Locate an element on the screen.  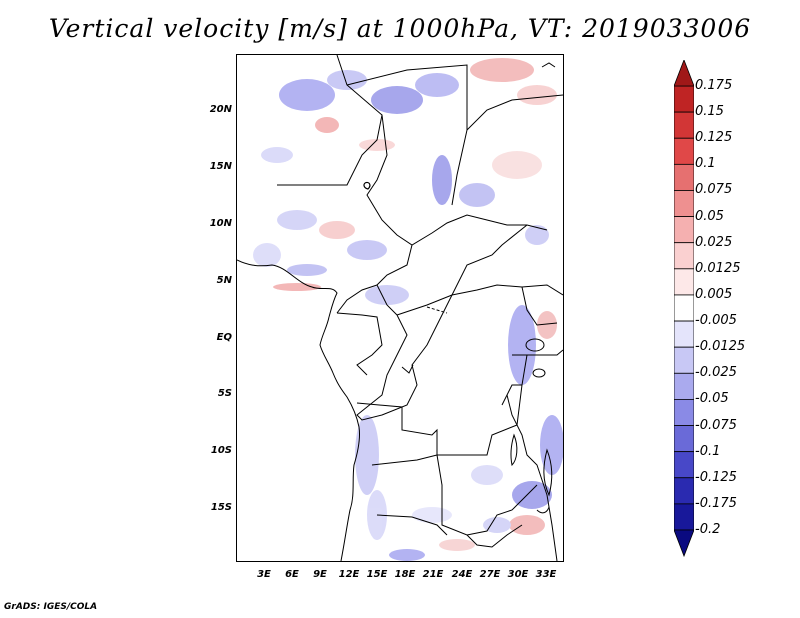
colorbar-label: -0.175 is located at coordinates (716, 503).